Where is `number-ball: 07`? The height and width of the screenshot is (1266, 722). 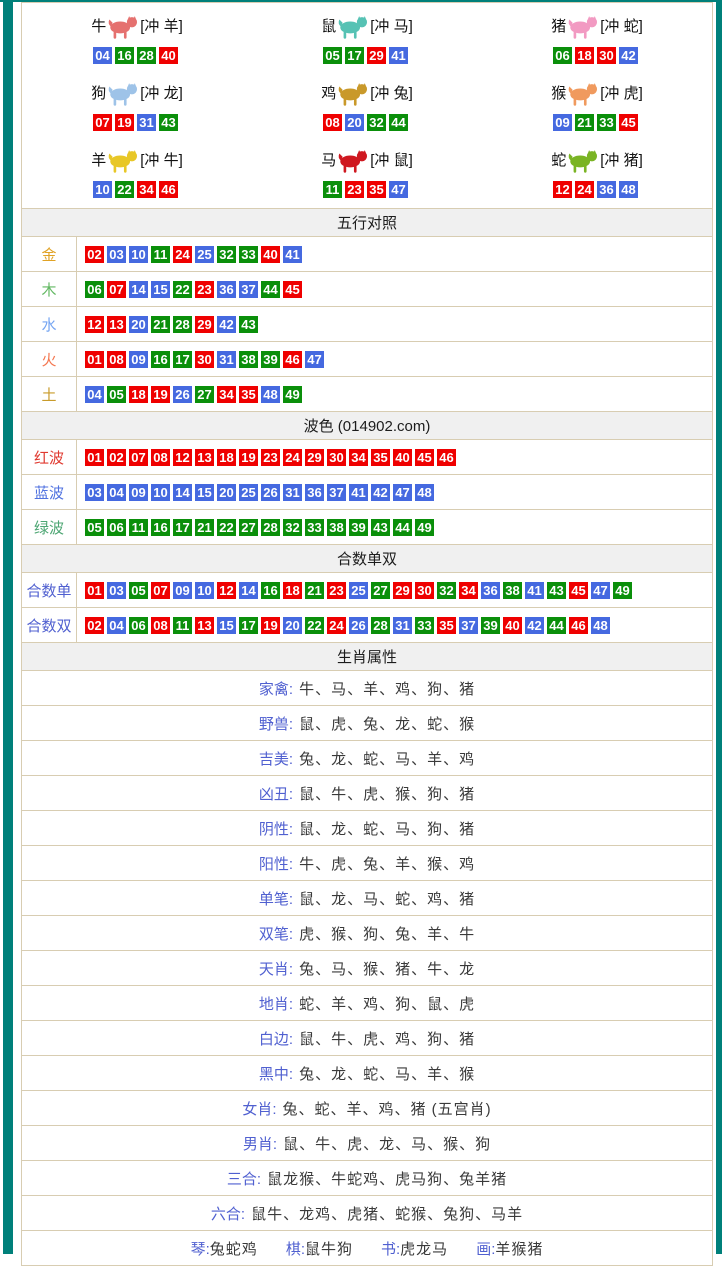
number-ball: 07 is located at coordinates (102, 122).